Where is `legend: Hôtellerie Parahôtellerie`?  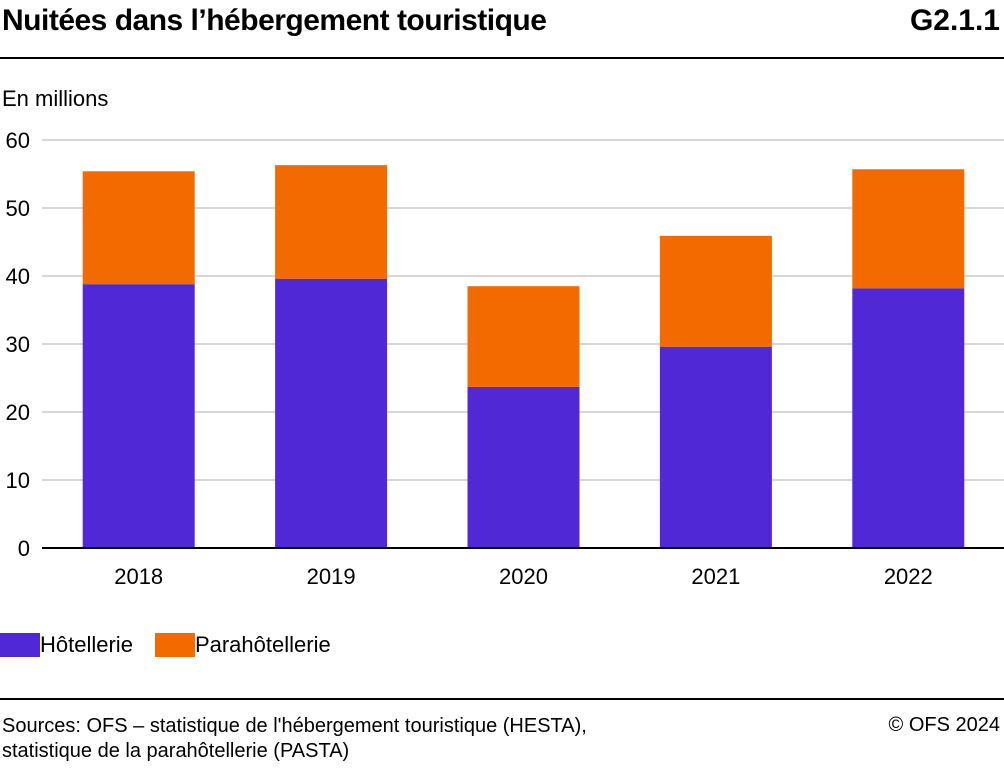
legend: Hôtellerie Parahôtellerie is located at coordinates (176, 645).